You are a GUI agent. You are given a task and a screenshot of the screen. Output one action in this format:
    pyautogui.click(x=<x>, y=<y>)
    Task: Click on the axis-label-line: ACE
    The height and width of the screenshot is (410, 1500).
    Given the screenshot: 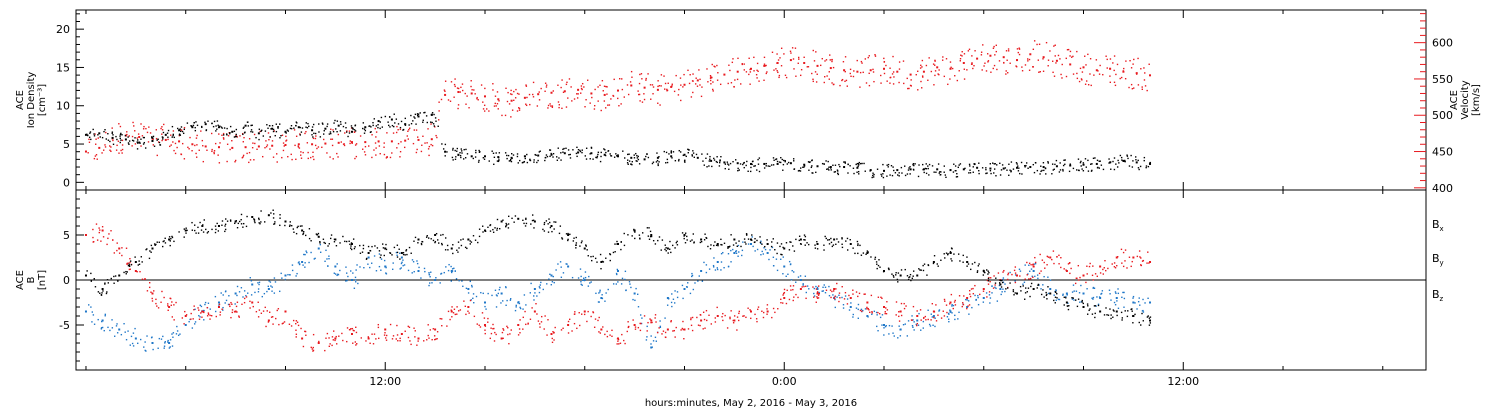 What is the action you would take?
    pyautogui.click(x=20, y=100)
    